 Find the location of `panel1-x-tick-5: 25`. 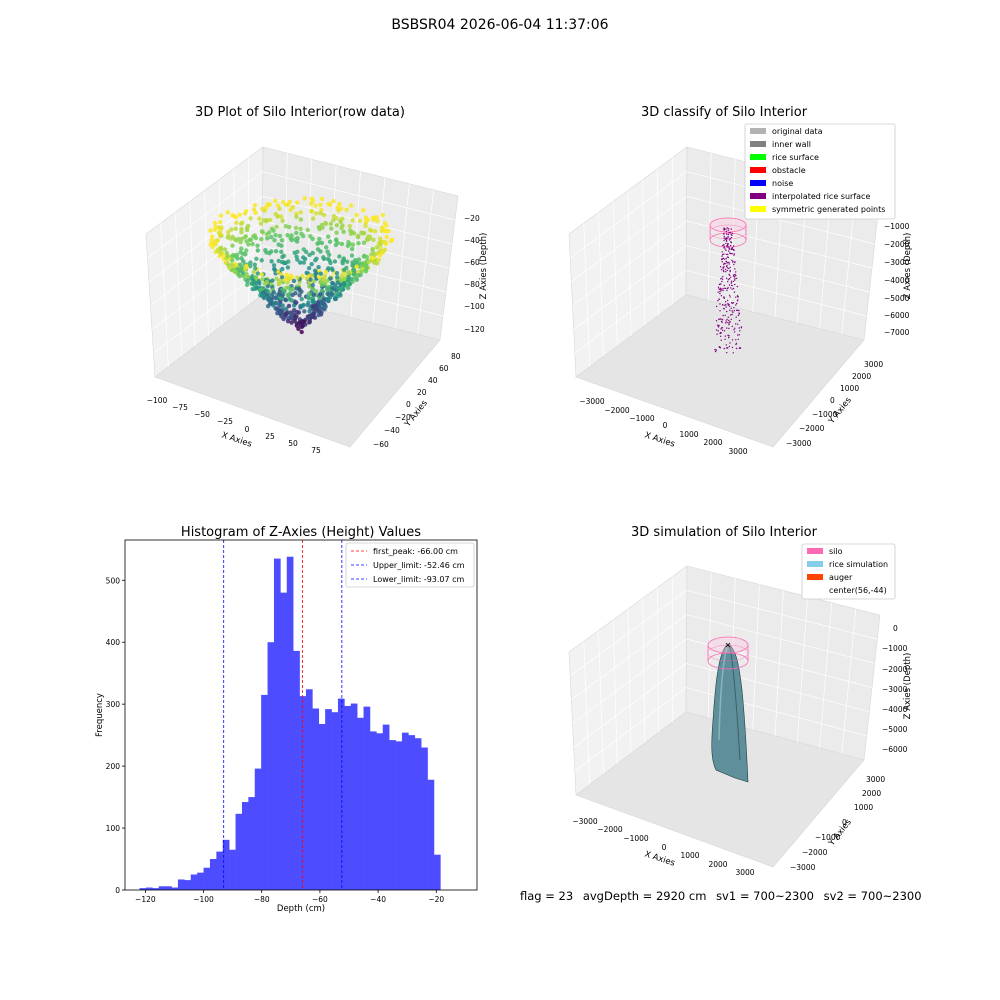

panel1-x-tick-5: 25 is located at coordinates (270, 436).